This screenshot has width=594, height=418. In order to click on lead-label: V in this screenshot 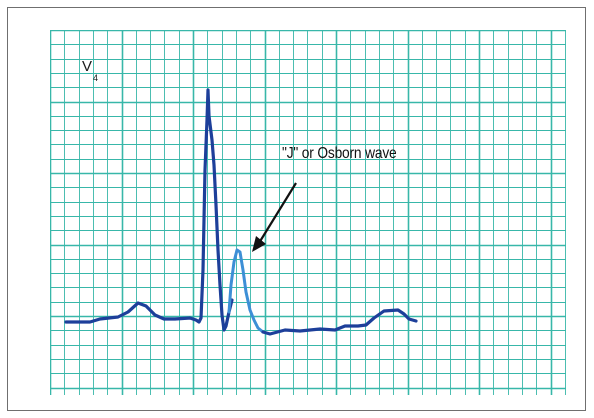, I will do `click(87, 66)`.